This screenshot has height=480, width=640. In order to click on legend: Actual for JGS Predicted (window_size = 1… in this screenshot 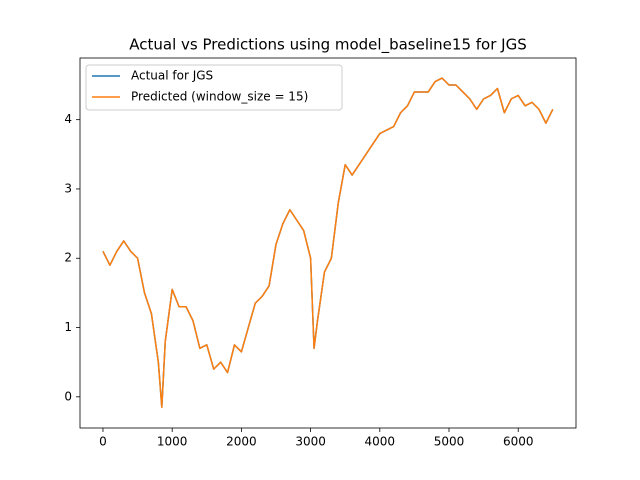, I will do `click(214, 87)`.